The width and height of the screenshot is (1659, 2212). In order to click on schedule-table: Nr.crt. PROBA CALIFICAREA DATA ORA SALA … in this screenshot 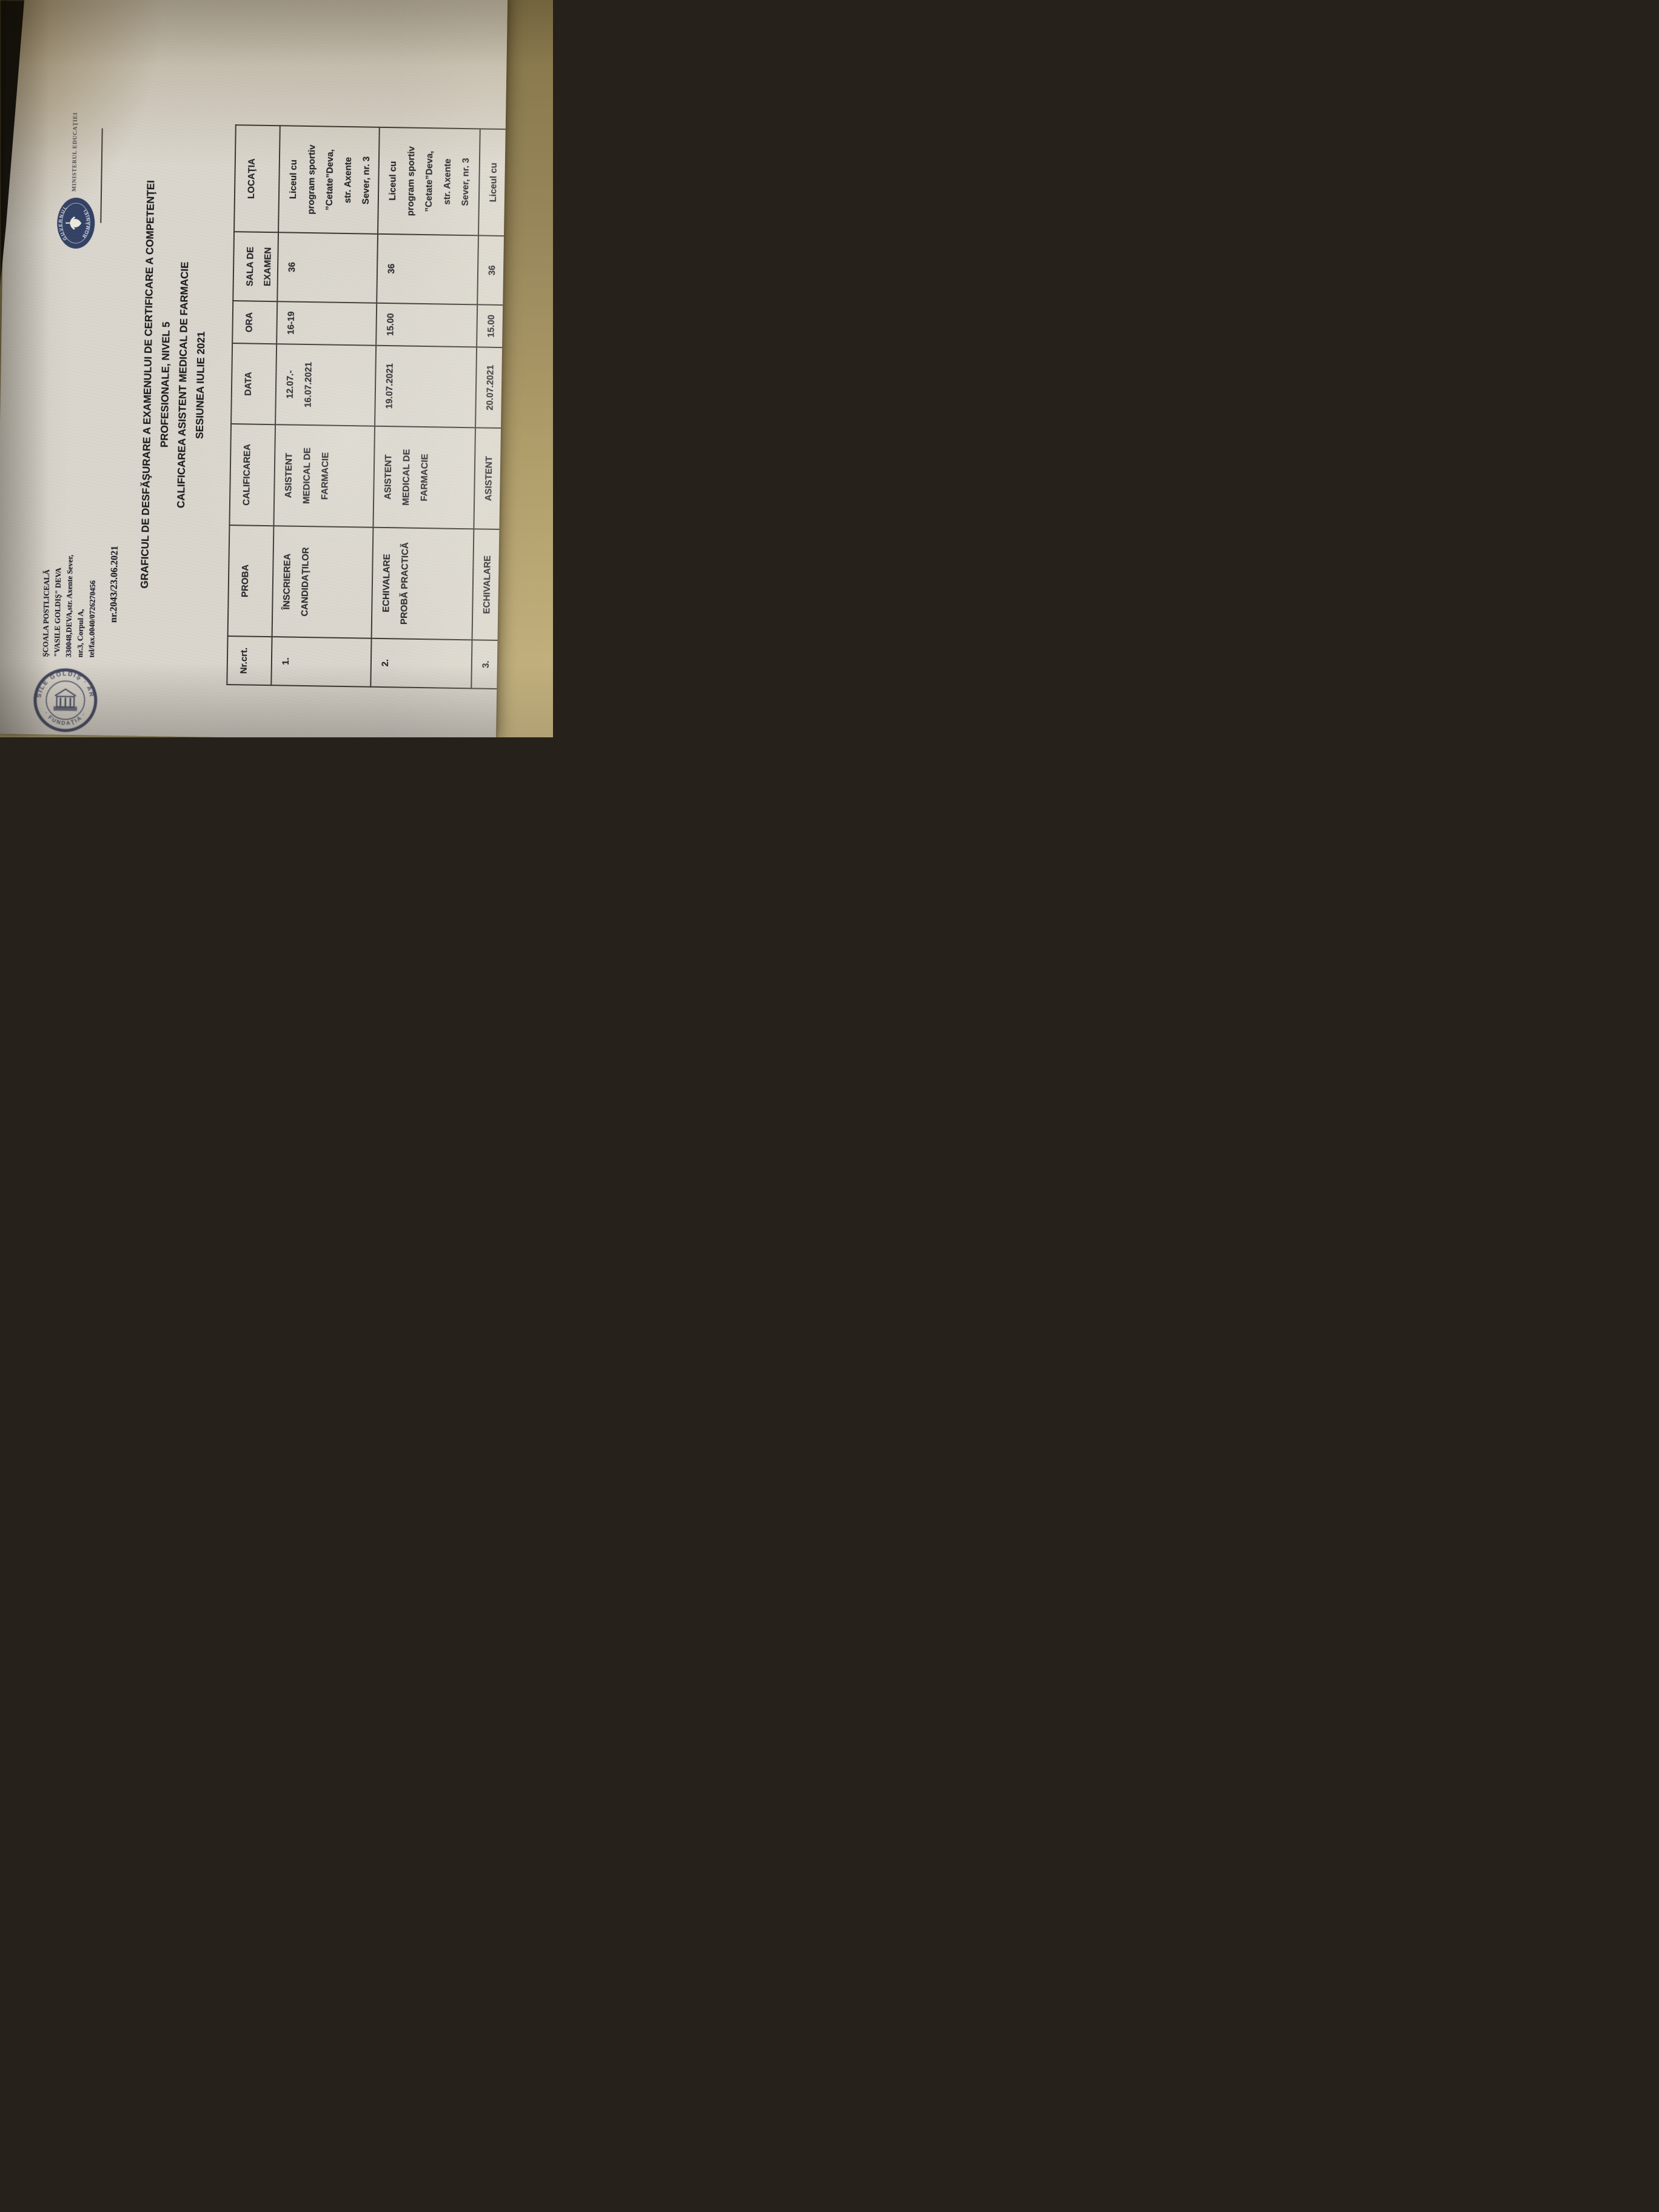, I will do `click(367, 407)`.